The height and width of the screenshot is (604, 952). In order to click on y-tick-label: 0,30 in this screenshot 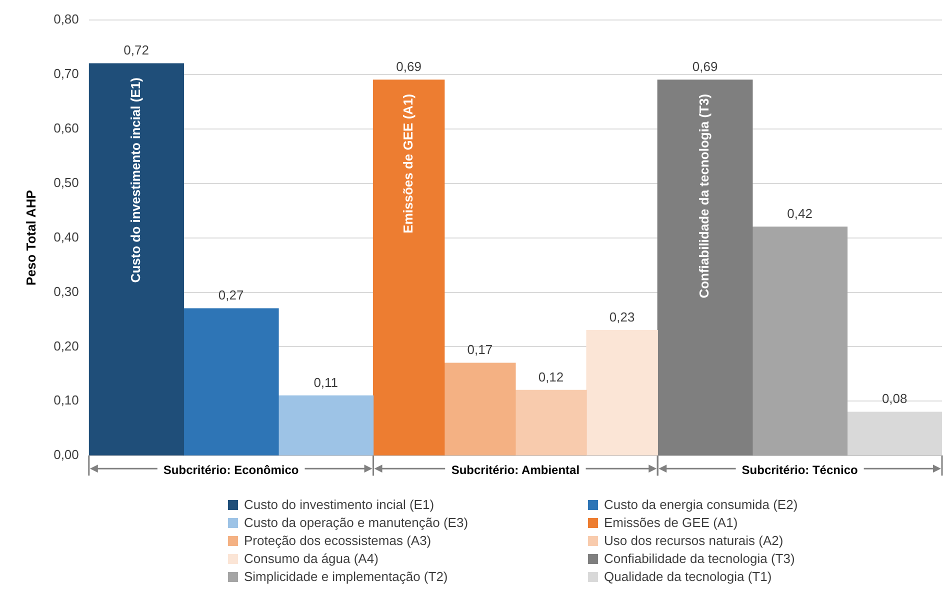, I will do `click(66, 291)`.